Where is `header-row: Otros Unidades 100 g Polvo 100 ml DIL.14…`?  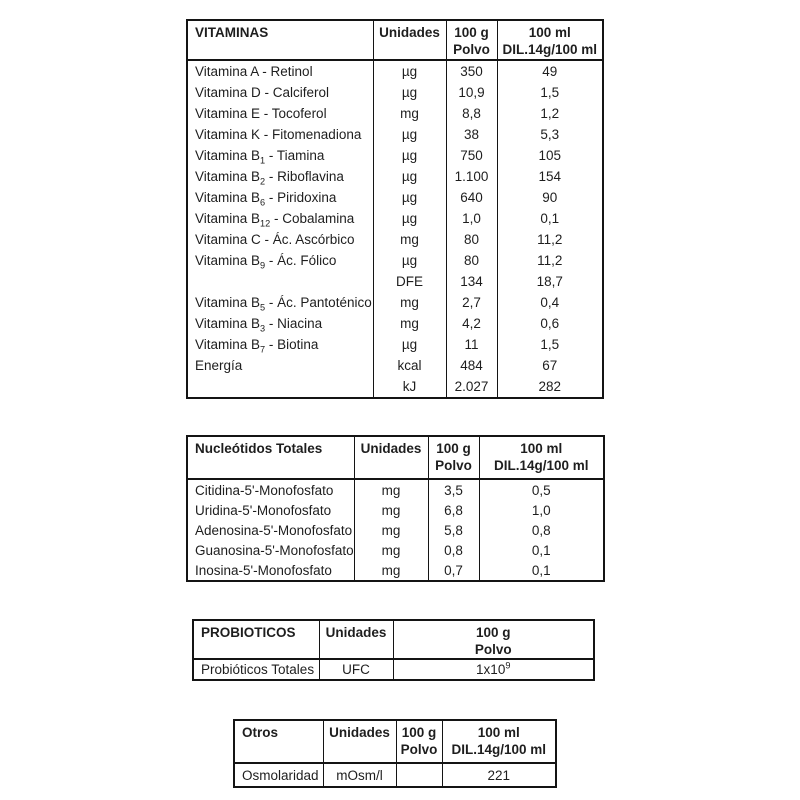 header-row: Otros Unidades 100 g Polvo 100 ml DIL.14… is located at coordinates (395, 742).